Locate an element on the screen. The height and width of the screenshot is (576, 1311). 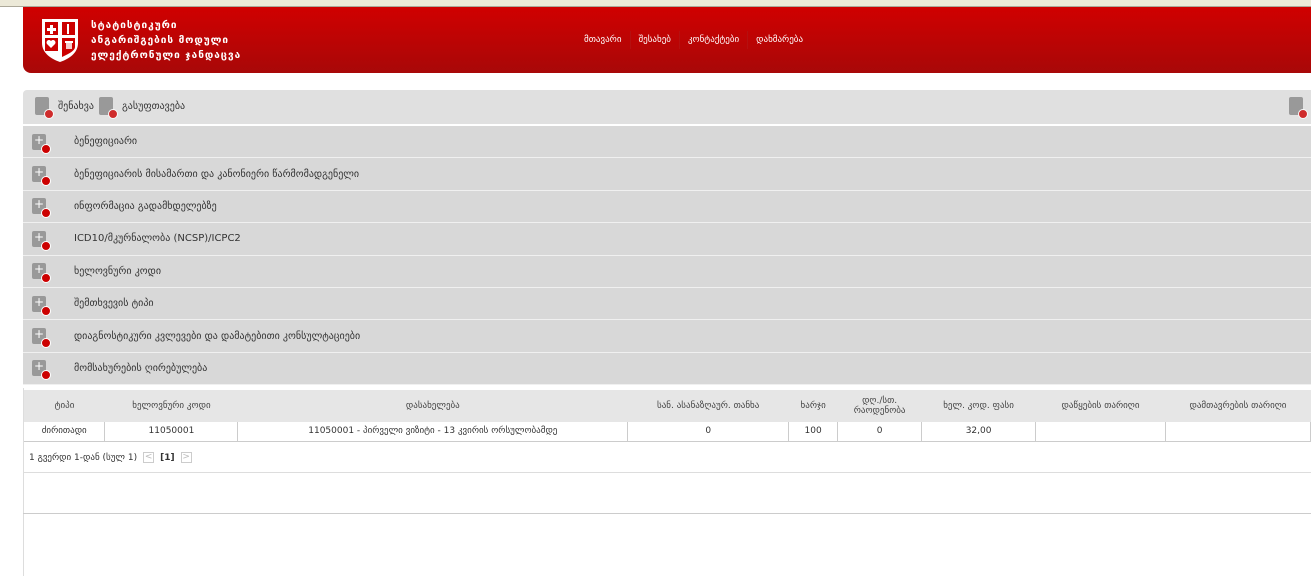
toolbar: შენახვა გასუფთავება is located at coordinates (667, 107).